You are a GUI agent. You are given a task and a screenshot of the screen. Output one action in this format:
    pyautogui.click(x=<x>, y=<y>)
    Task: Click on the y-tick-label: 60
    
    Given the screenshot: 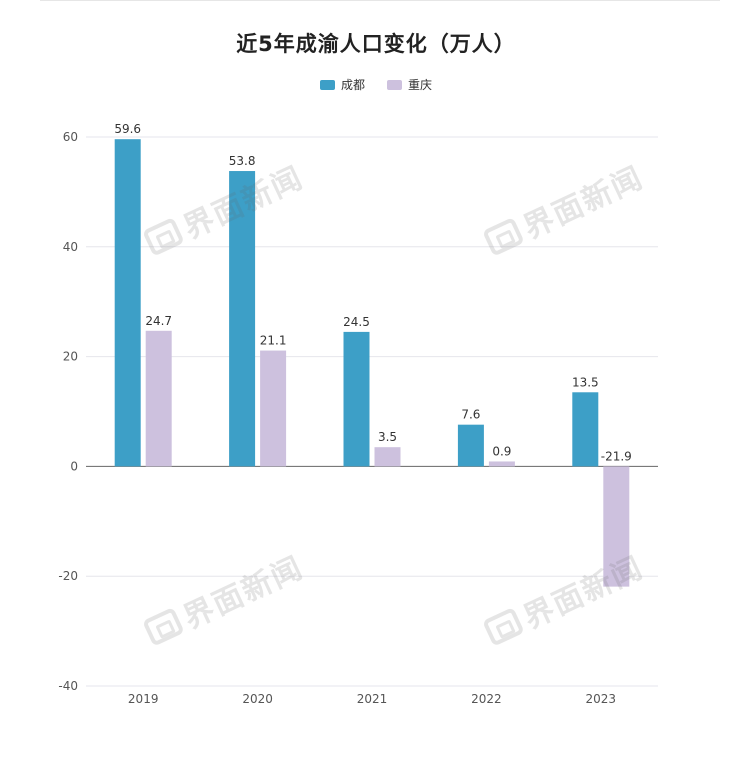 What is the action you would take?
    pyautogui.click(x=70, y=137)
    